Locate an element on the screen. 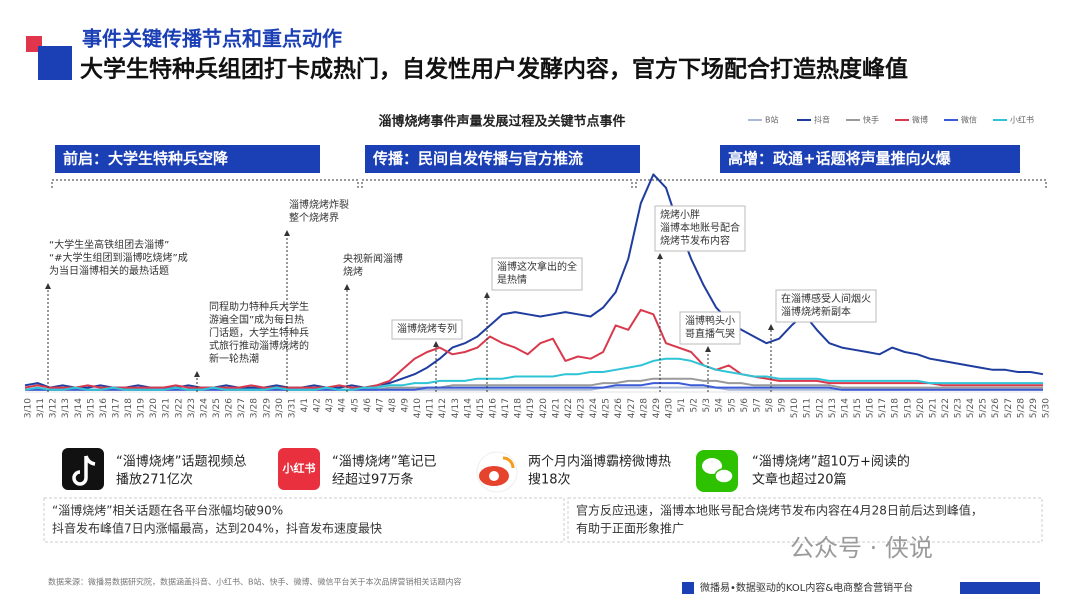  x-tick-label: 5/12 is located at coordinates (820, 408).